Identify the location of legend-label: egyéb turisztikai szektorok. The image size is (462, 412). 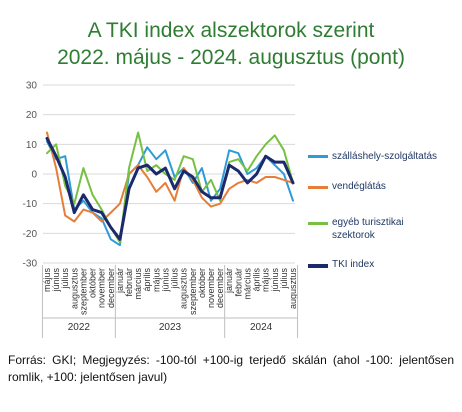
(368, 229).